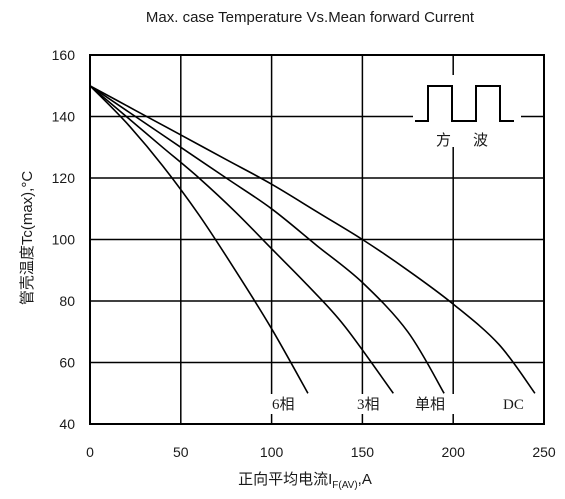 The image size is (565, 499). Describe the element at coordinates (181, 452) in the screenshot. I see `x-tick-label: 50` at that location.